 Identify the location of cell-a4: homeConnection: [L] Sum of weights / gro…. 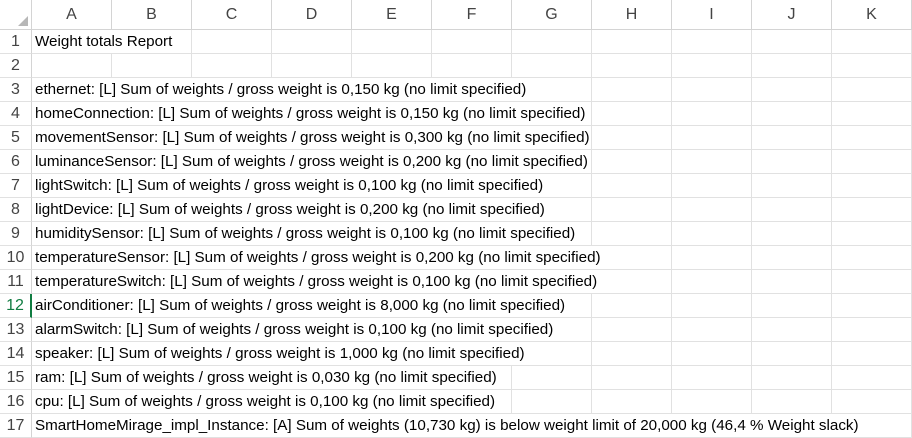
(311, 113).